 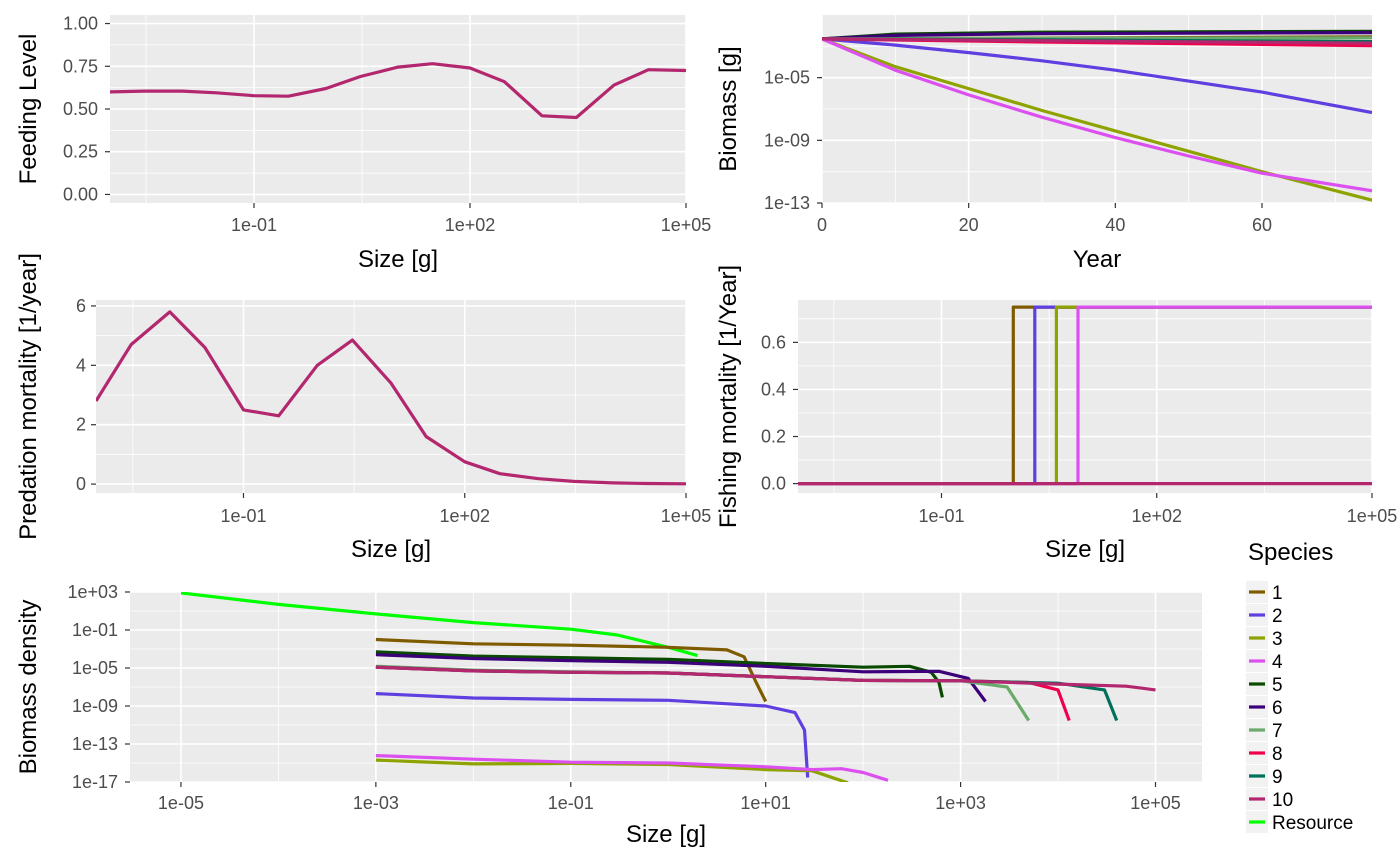 What do you see at coordinates (80, 109) in the screenshot?
I see `y-tick-label: 0.50` at bounding box center [80, 109].